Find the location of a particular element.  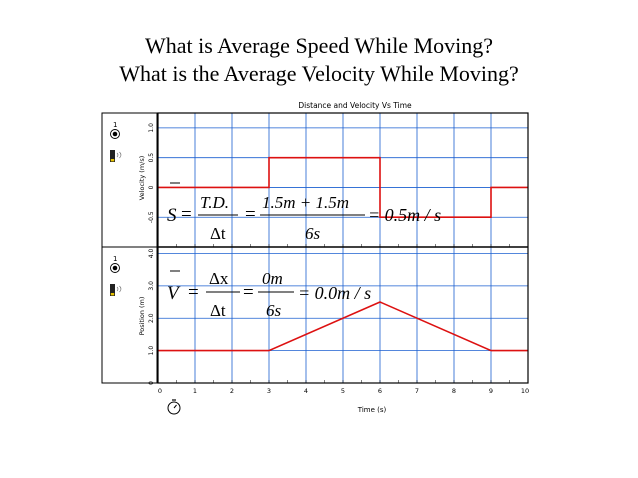

velocity-numerator-2: 0m is located at coordinates (272, 278).